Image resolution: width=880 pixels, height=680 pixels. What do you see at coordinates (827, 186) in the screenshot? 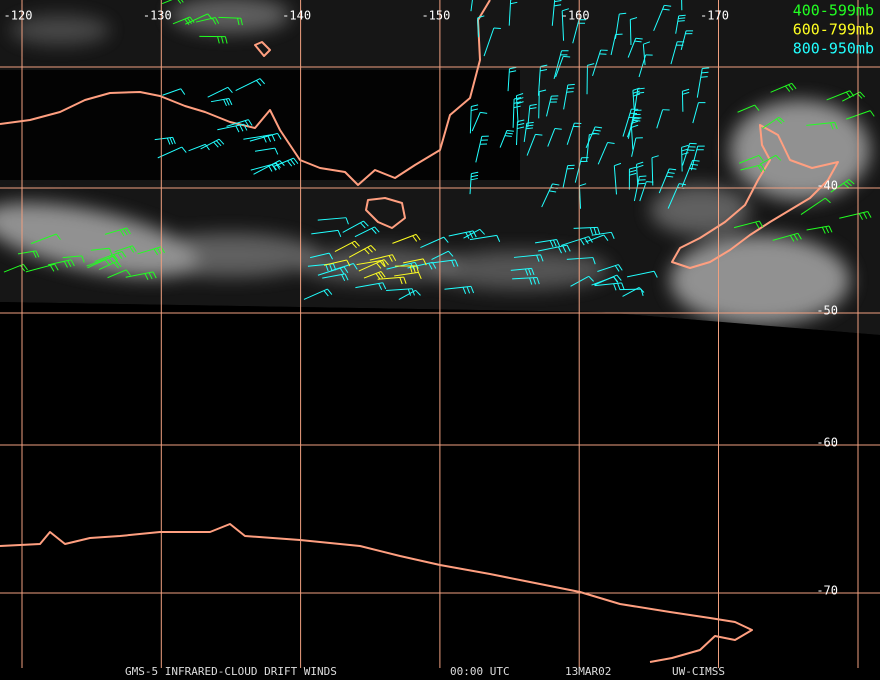
I see `latitude-label: -40` at bounding box center [827, 186].